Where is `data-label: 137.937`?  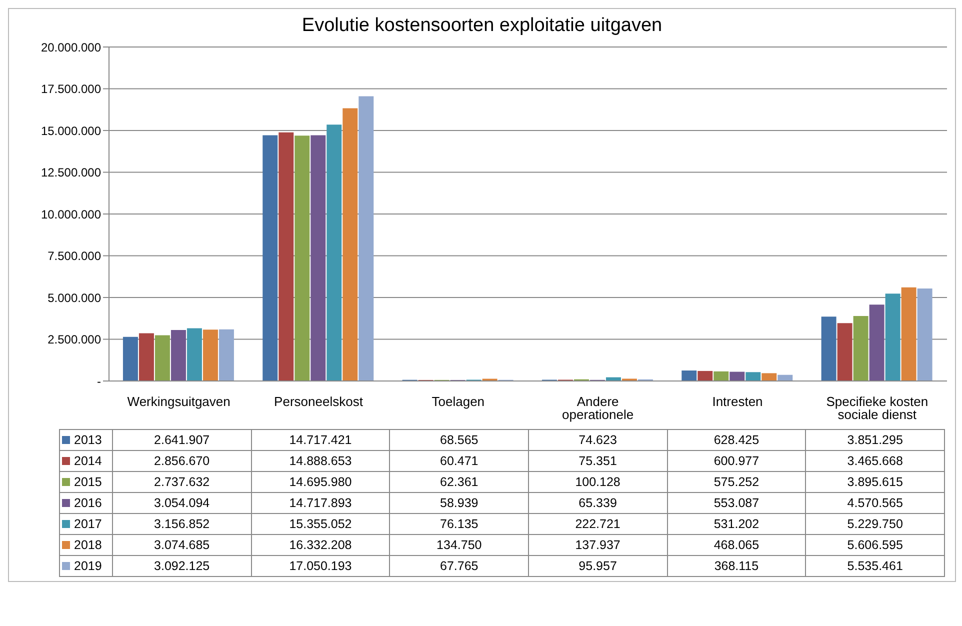 data-label: 137.937 is located at coordinates (598, 545).